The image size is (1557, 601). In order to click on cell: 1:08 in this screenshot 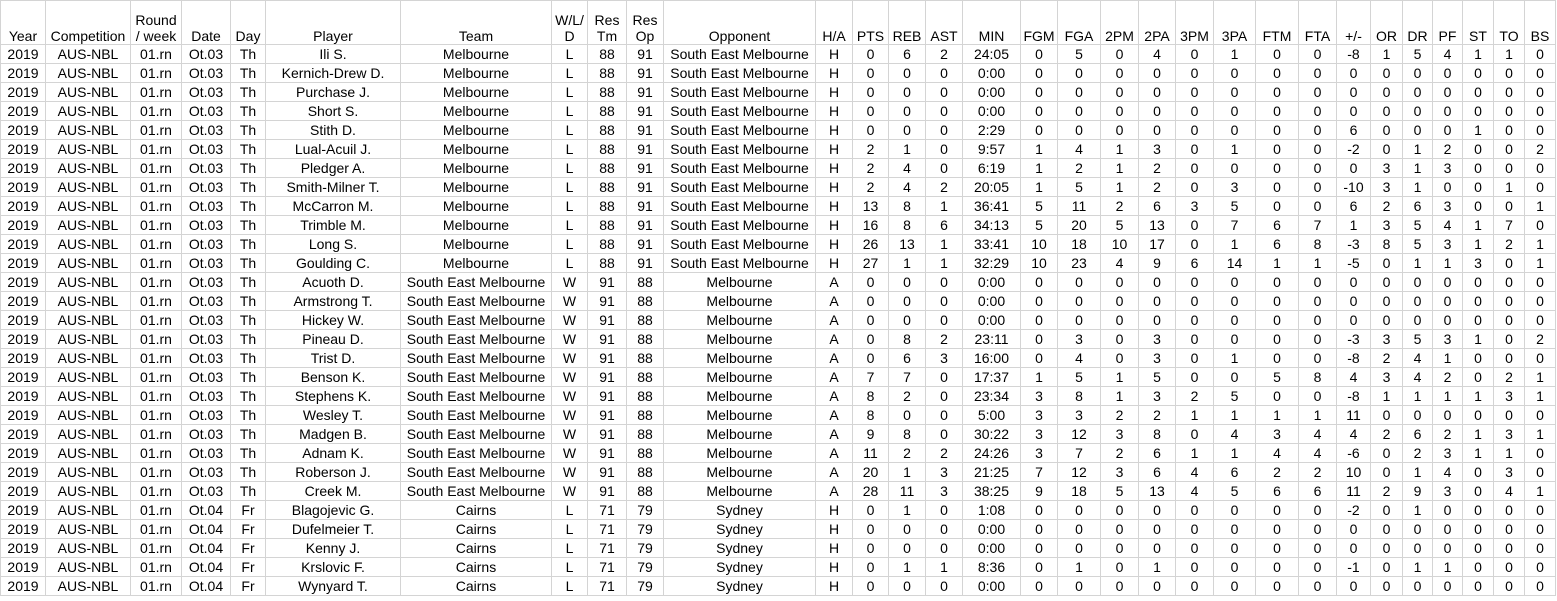, I will do `click(991, 510)`.